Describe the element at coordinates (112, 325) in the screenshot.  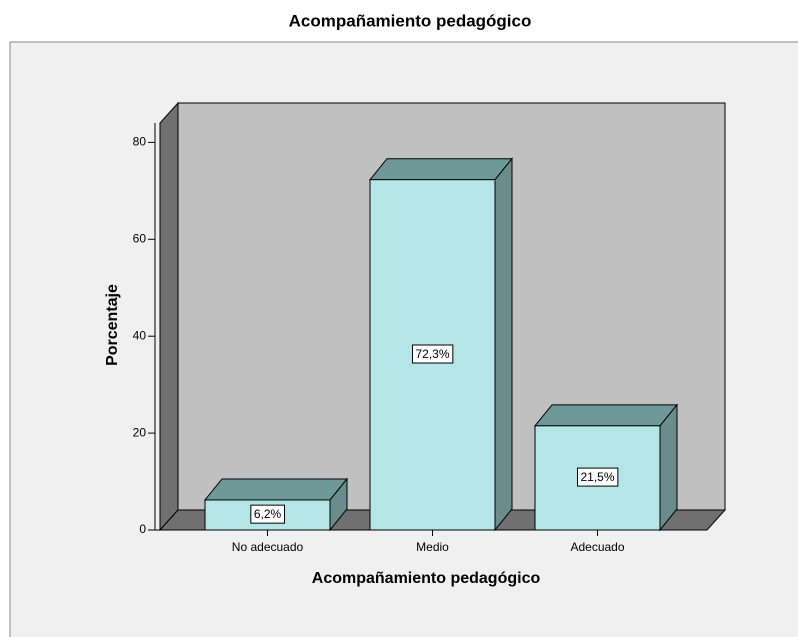
I see `y-axis-title: Porcentaje` at that location.